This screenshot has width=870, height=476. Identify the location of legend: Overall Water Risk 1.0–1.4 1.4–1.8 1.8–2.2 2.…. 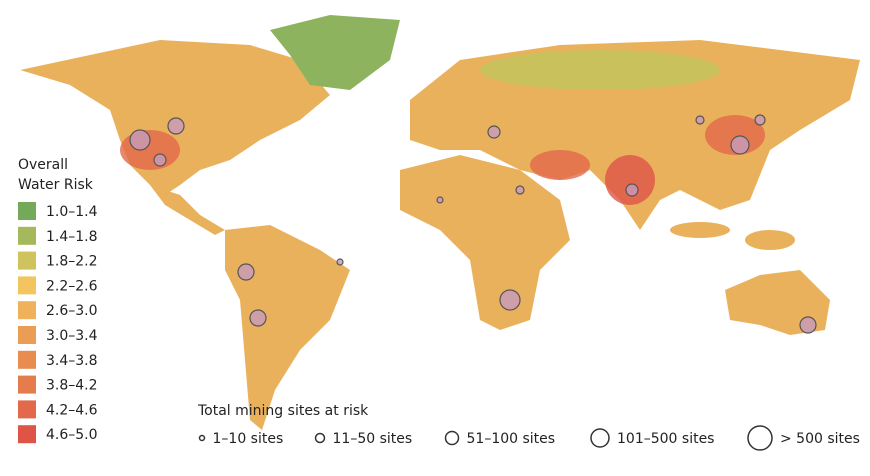
(58, 300).